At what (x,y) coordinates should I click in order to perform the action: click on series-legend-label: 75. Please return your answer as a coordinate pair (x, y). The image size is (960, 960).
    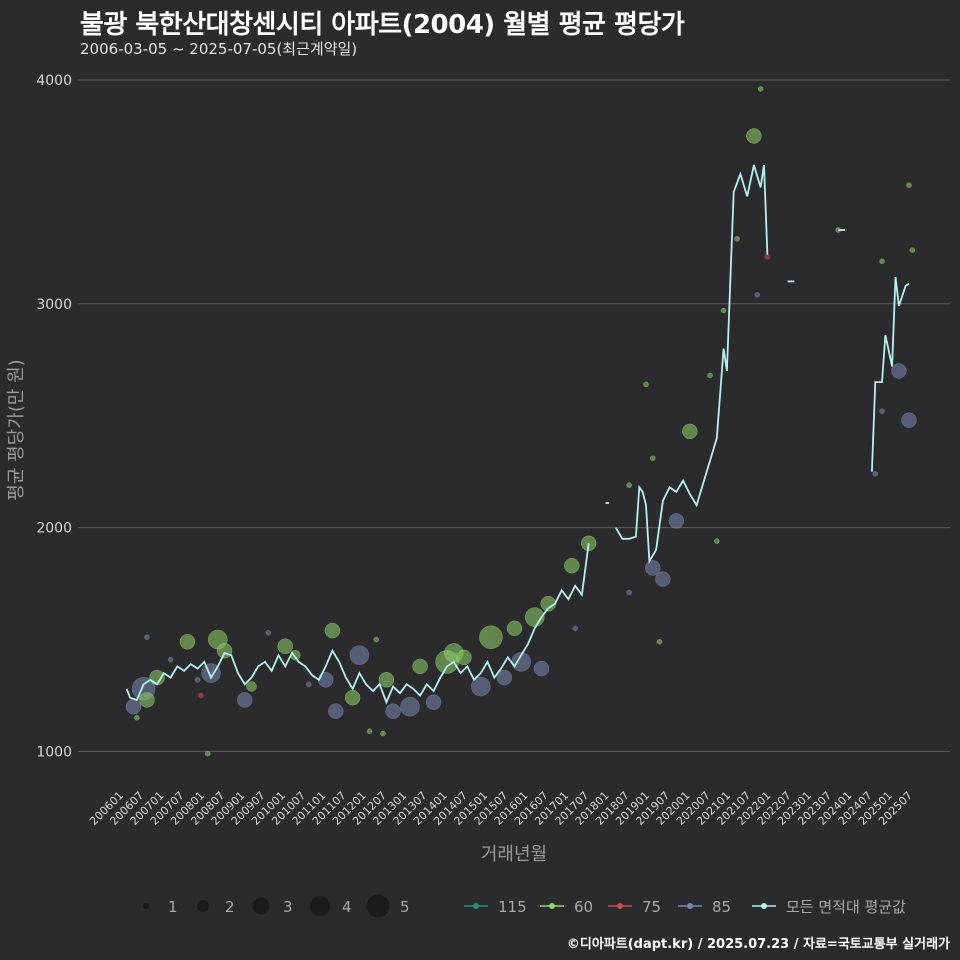
    Looking at the image, I should click on (651, 907).